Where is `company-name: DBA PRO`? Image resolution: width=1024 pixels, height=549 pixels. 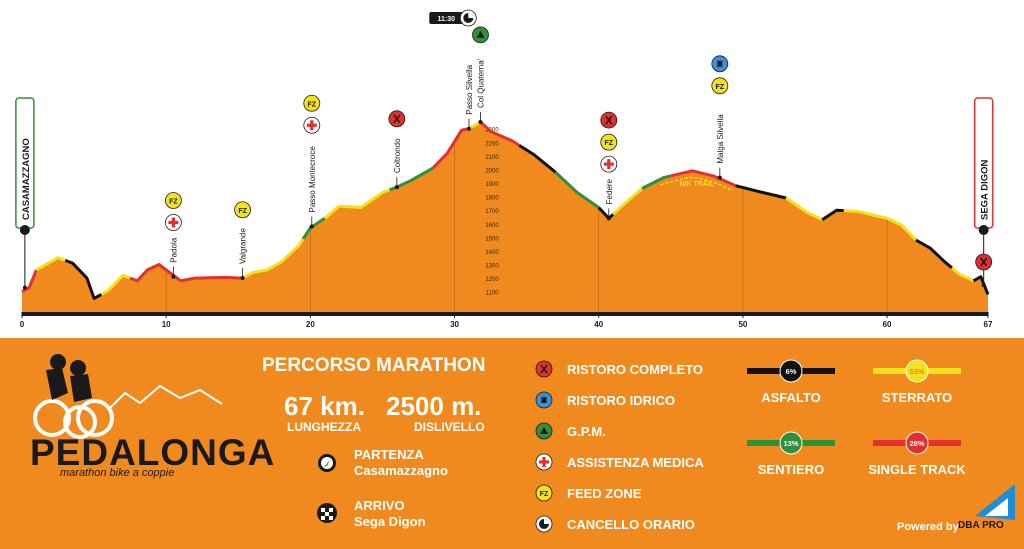
company-name: DBA PRO is located at coordinates (981, 525).